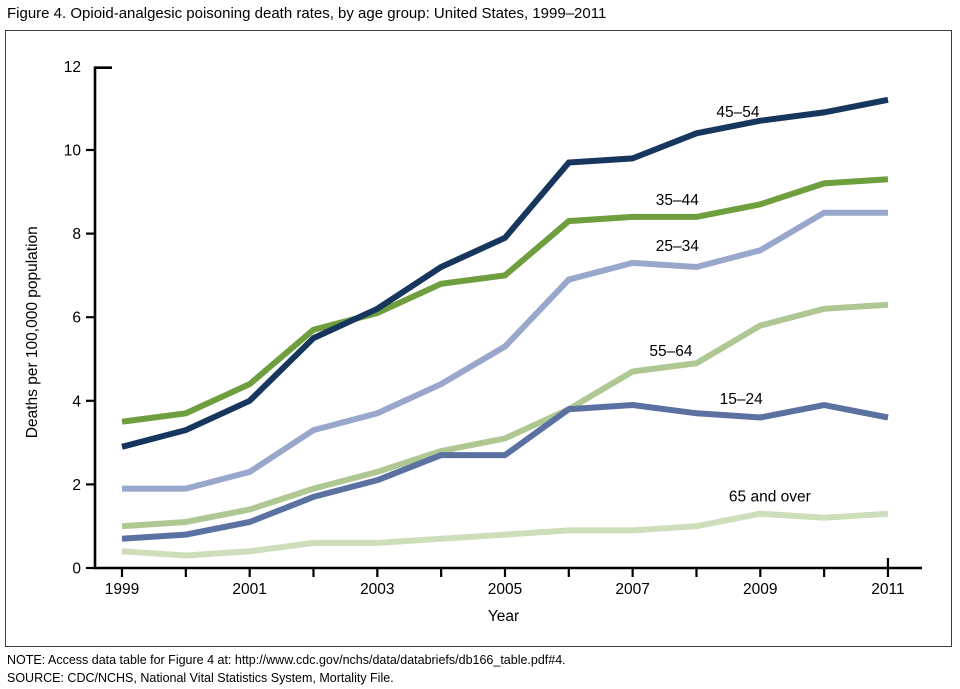 The image size is (960, 689). Describe the element at coordinates (73, 151) in the screenshot. I see `y-tick-label: 10` at that location.